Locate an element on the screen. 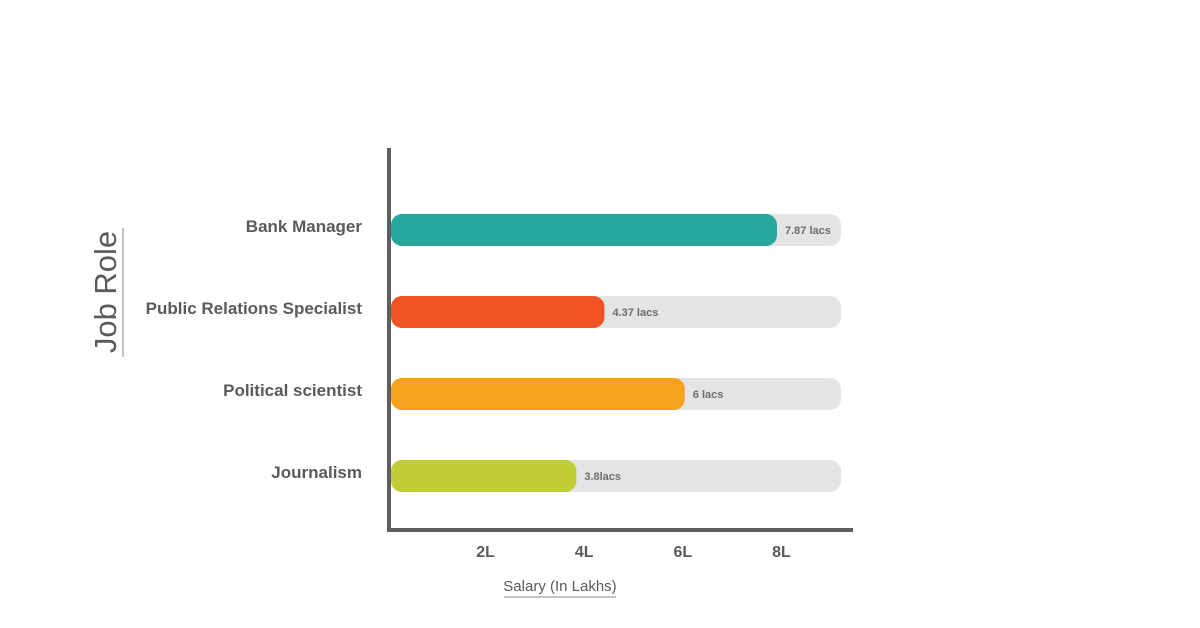  data-label: 4.37 lacs is located at coordinates (635, 313).